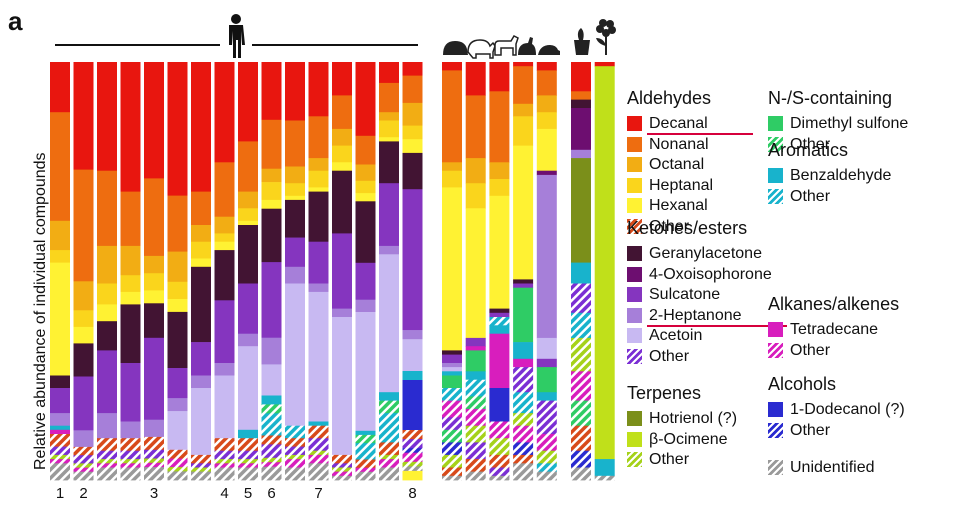  Describe the element at coordinates (581, 129) in the screenshot. I see `bar-segment-4-oxoisophorone` at that location.